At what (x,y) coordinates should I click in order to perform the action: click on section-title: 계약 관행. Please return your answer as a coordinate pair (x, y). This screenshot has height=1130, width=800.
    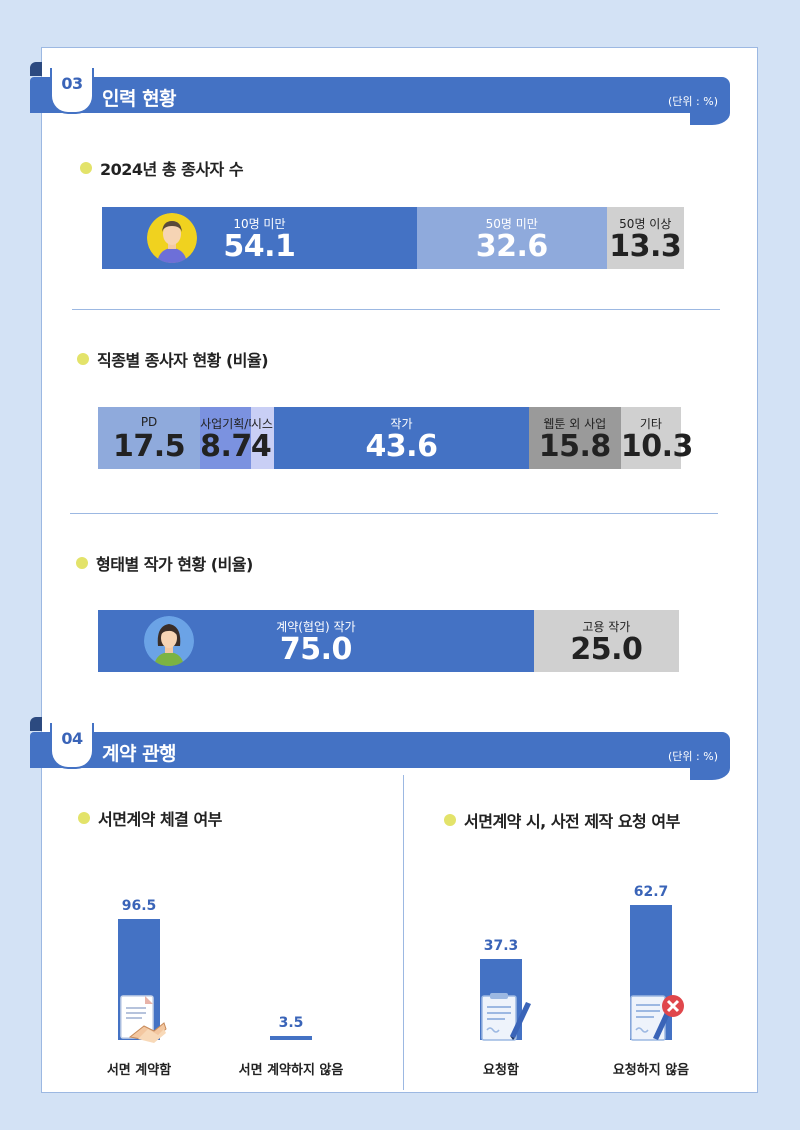
    Looking at the image, I should click on (139, 754).